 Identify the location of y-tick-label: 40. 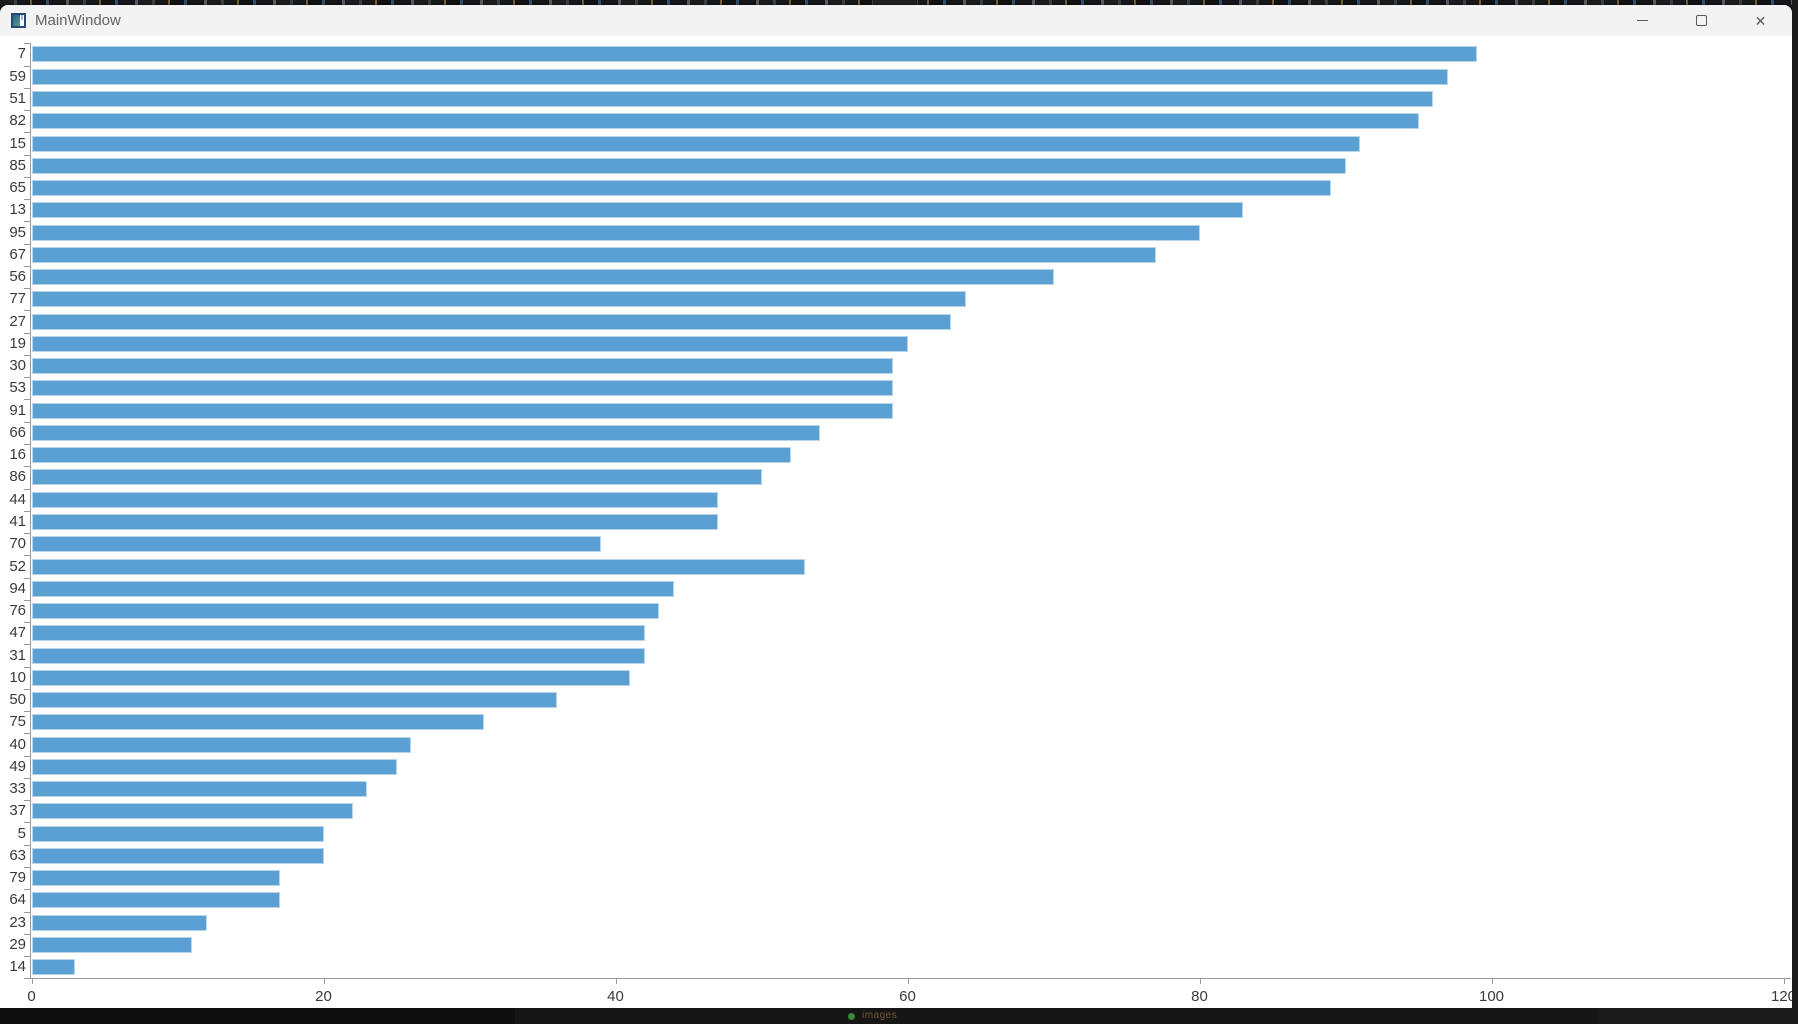
(17, 744).